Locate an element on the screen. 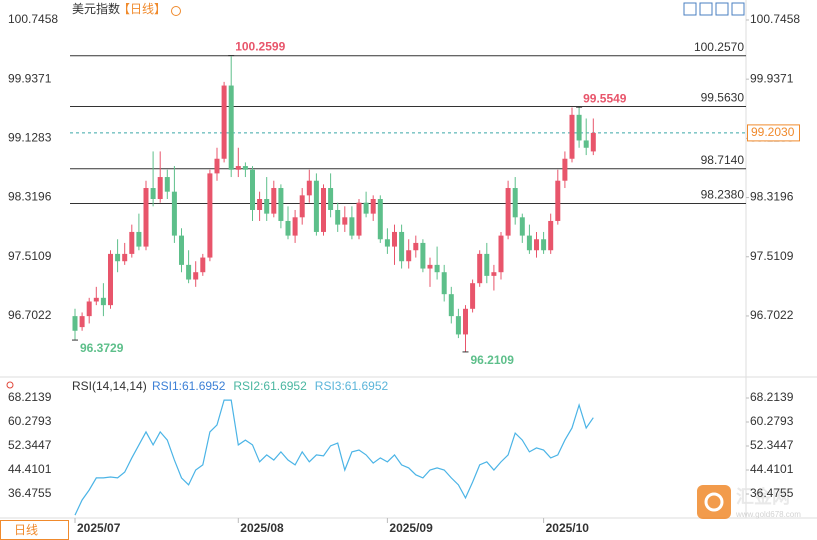 This screenshot has width=817, height=540. low-annotation: 96.3729 is located at coordinates (102, 348).